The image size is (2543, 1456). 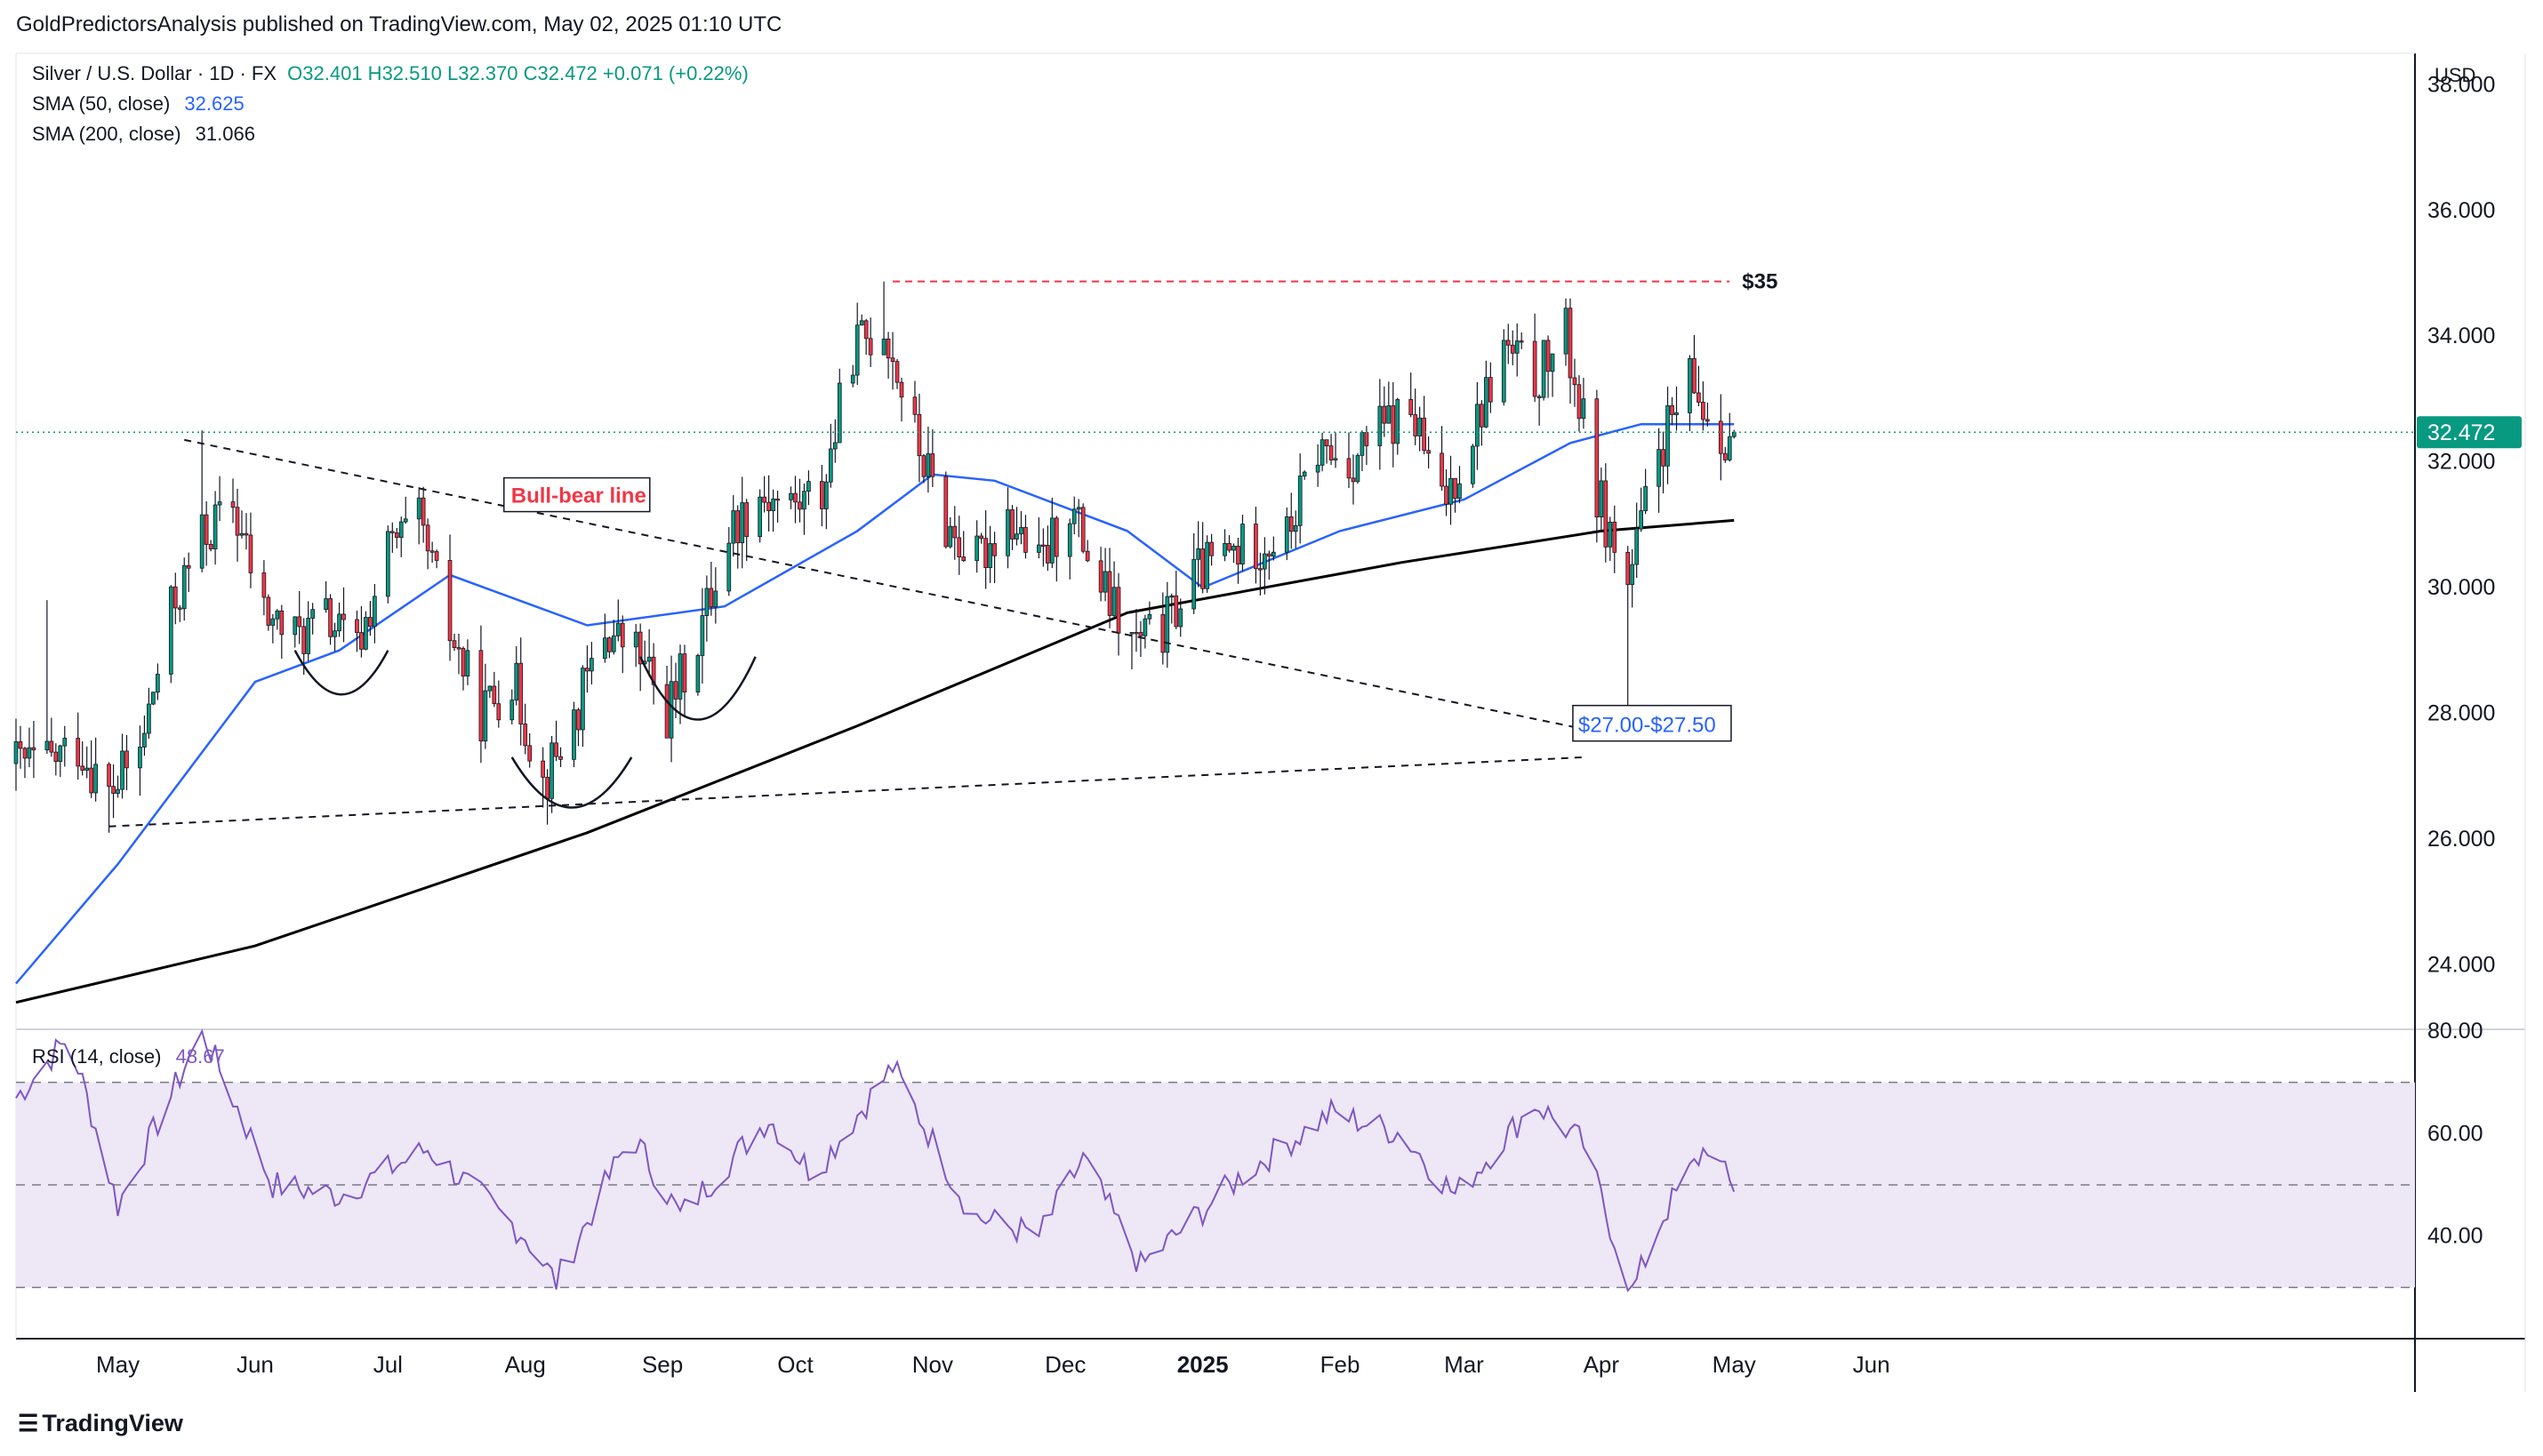 I want to click on cup-pattern-arc, so click(x=341, y=673).